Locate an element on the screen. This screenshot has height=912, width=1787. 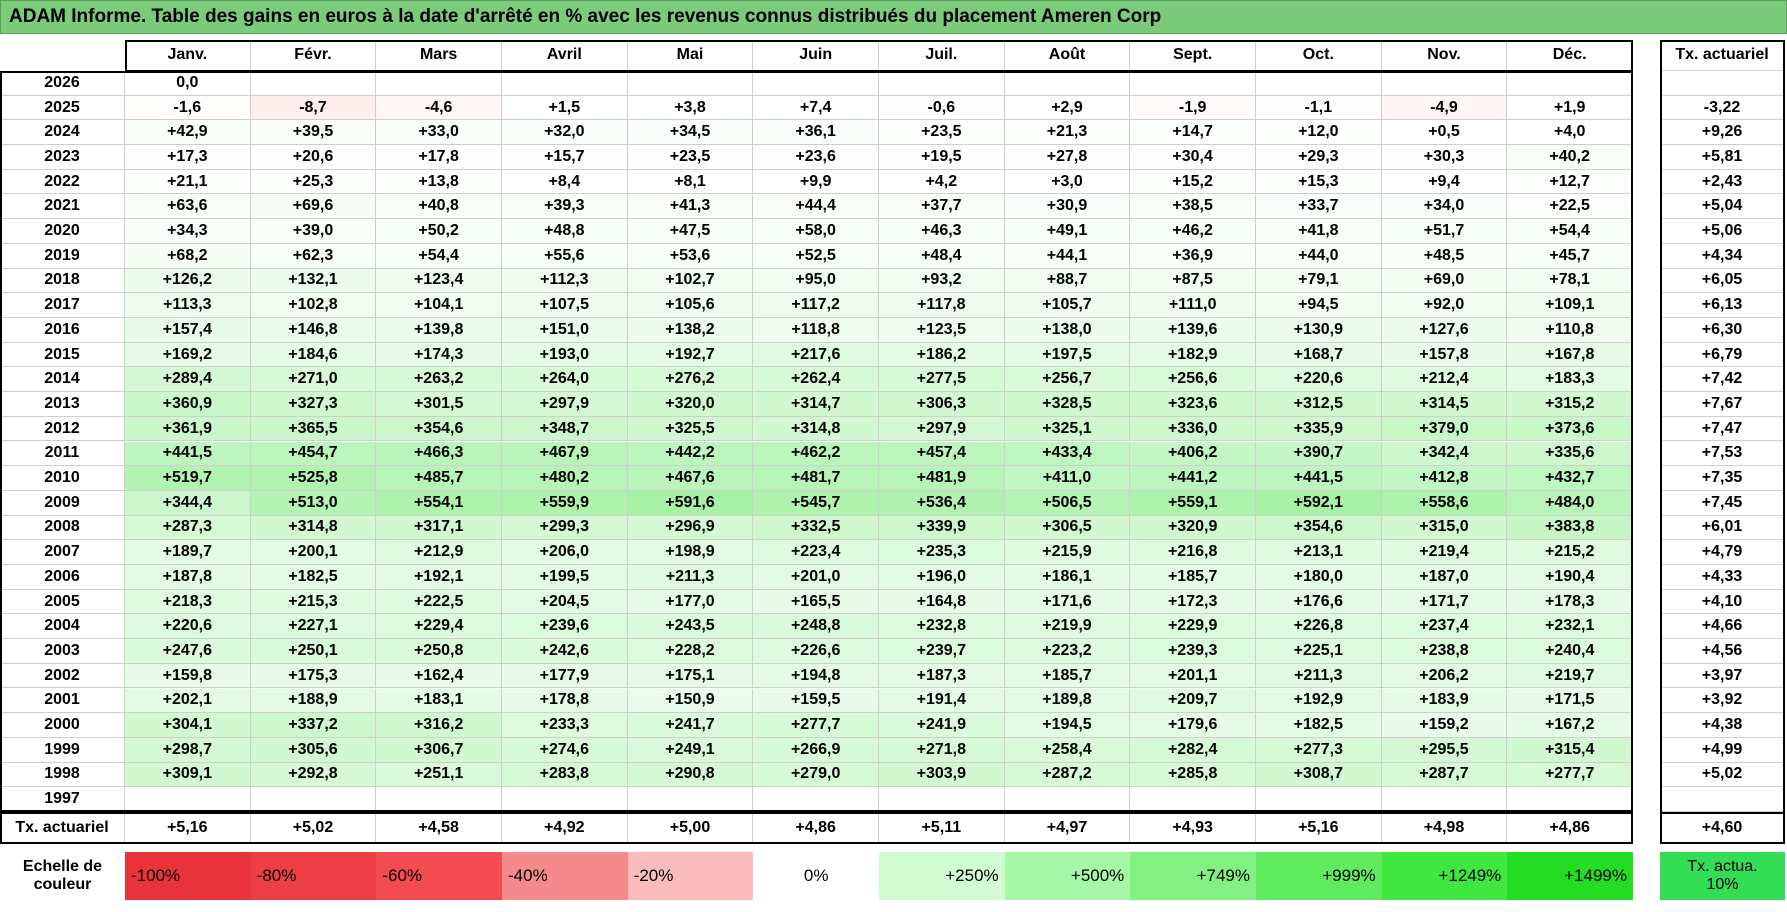
value-cell: +344,4 is located at coordinates (188, 503).